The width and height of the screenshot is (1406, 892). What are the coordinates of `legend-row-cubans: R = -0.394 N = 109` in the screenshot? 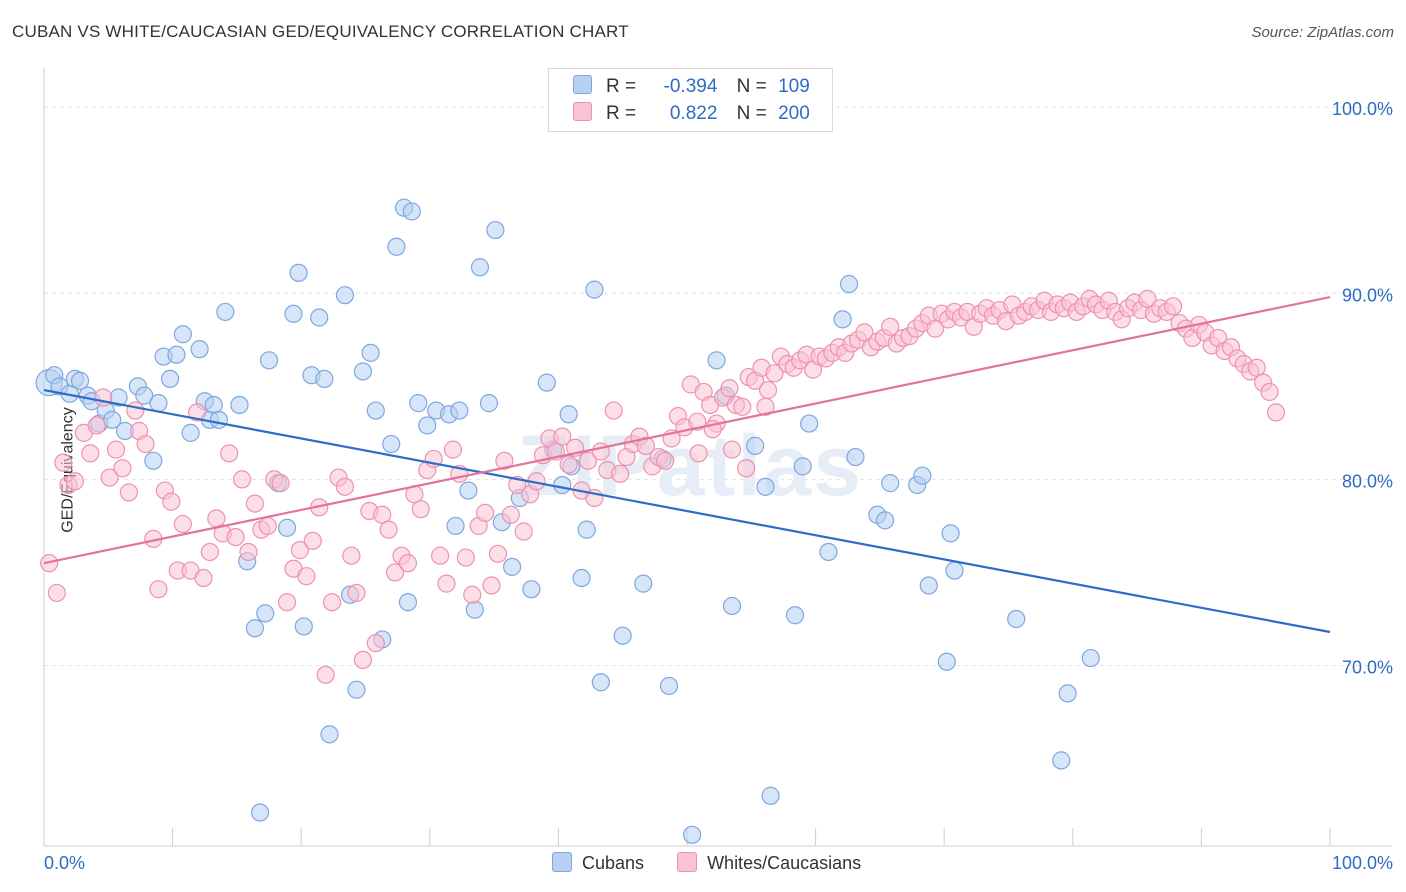 It's located at (691, 87).